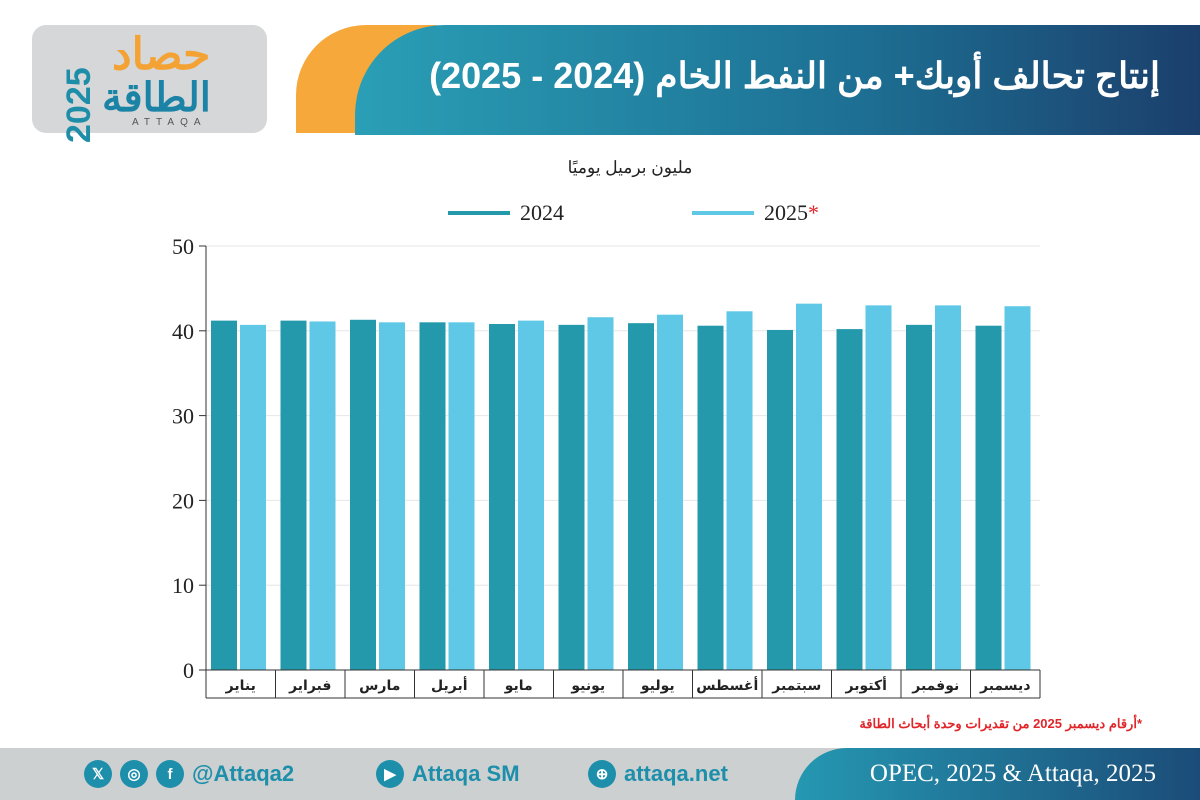 This screenshot has width=1200, height=800. I want to click on x-tick-label: فبراير, so click(309, 686).